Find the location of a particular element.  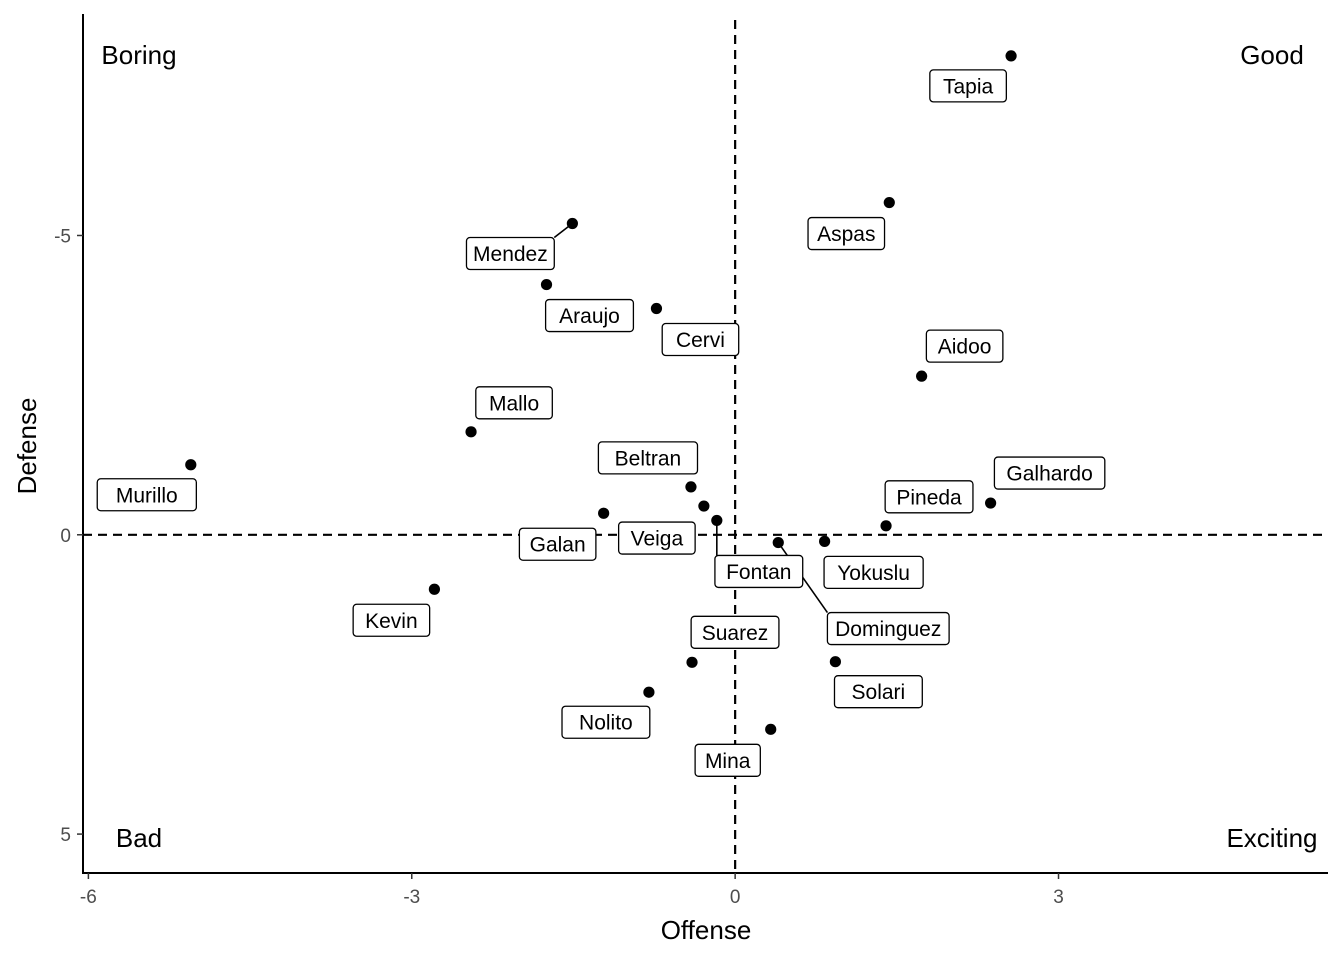

data-point-aidoo is located at coordinates (922, 376).